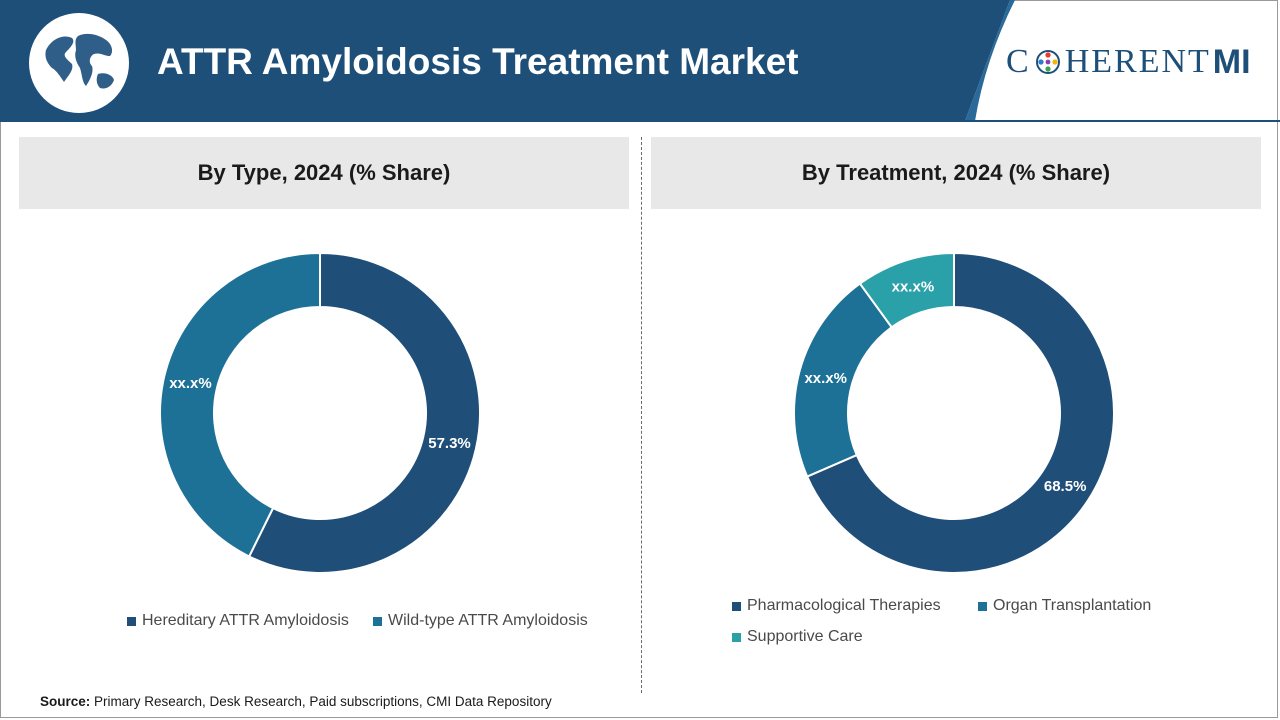 This screenshot has height=720, width=1280. Describe the element at coordinates (449, 443) in the screenshot. I see `slice-data-label: 57.3%` at that location.